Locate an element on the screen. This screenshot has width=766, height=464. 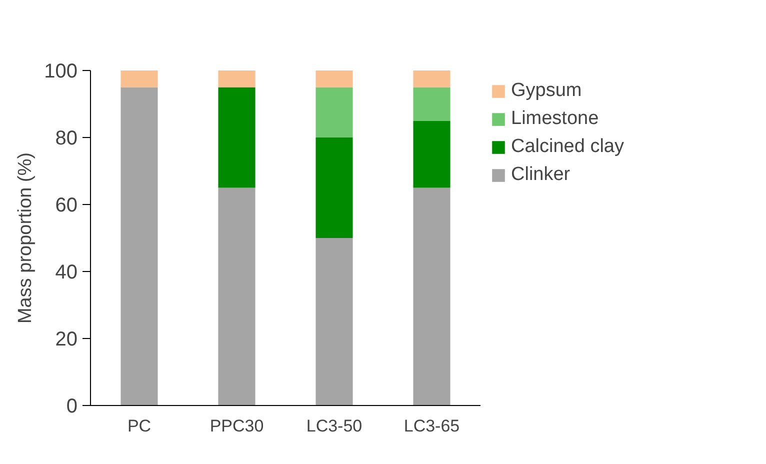
x-tick-label: PPC30 is located at coordinates (237, 426).